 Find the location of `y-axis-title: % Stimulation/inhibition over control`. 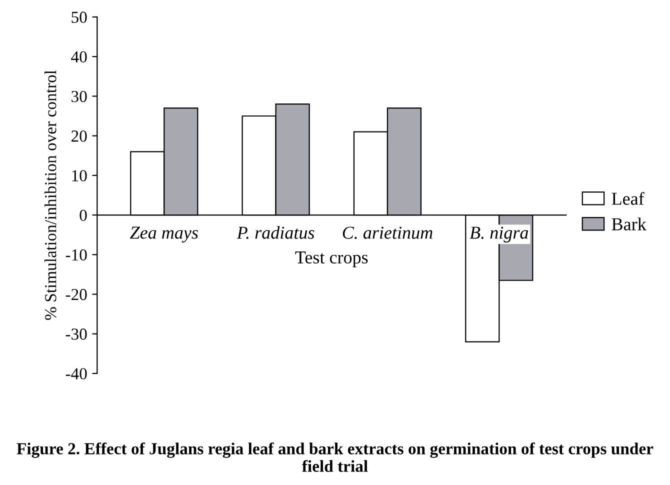

y-axis-title: % Stimulation/inhibition over control is located at coordinates (50, 195).